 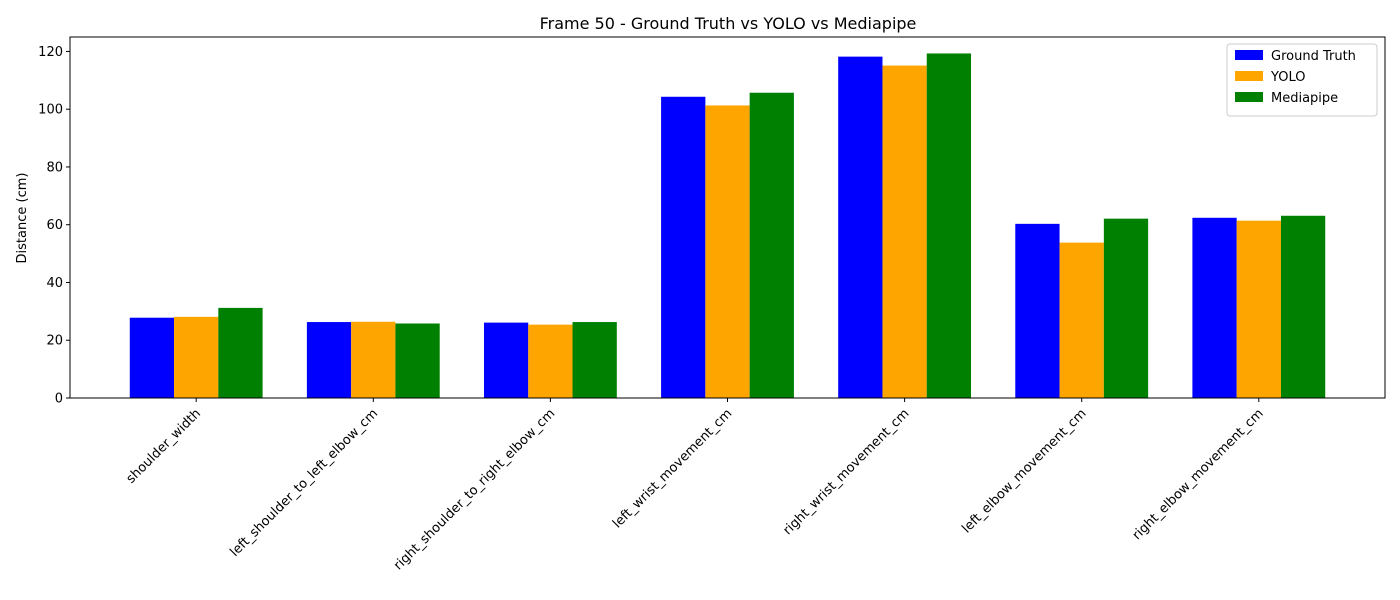 I want to click on y-tick-label: 100, so click(x=50, y=110).